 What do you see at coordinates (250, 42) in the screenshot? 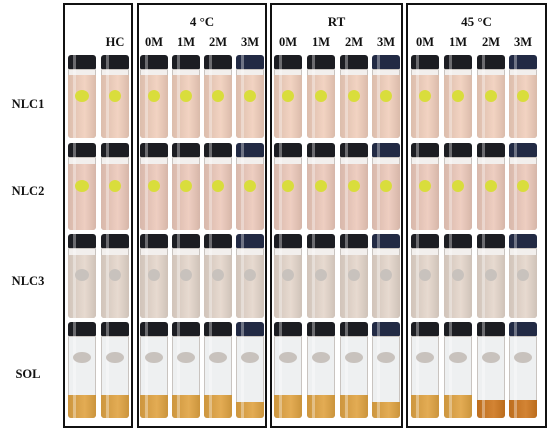
I see `column-label: 3M` at bounding box center [250, 42].